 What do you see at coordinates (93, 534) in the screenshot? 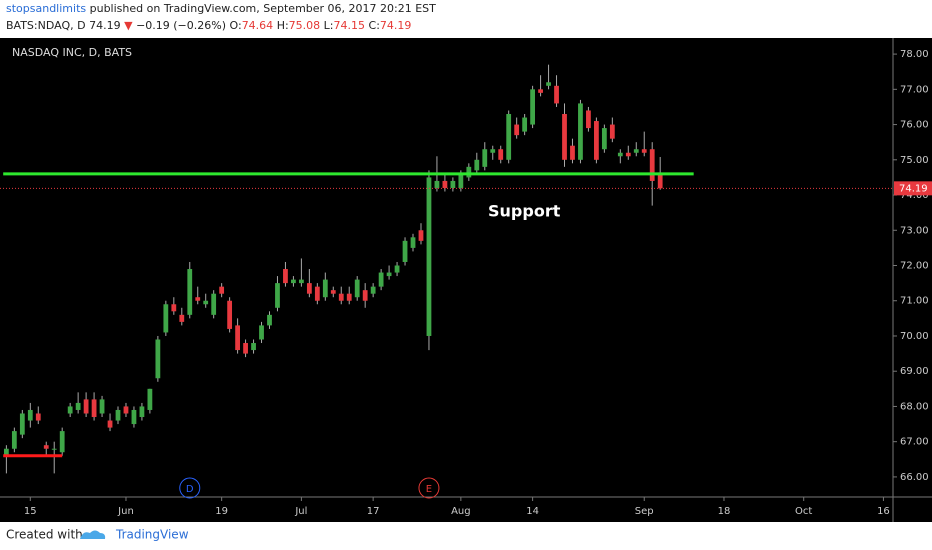
I see `brand-logo` at bounding box center [93, 534].